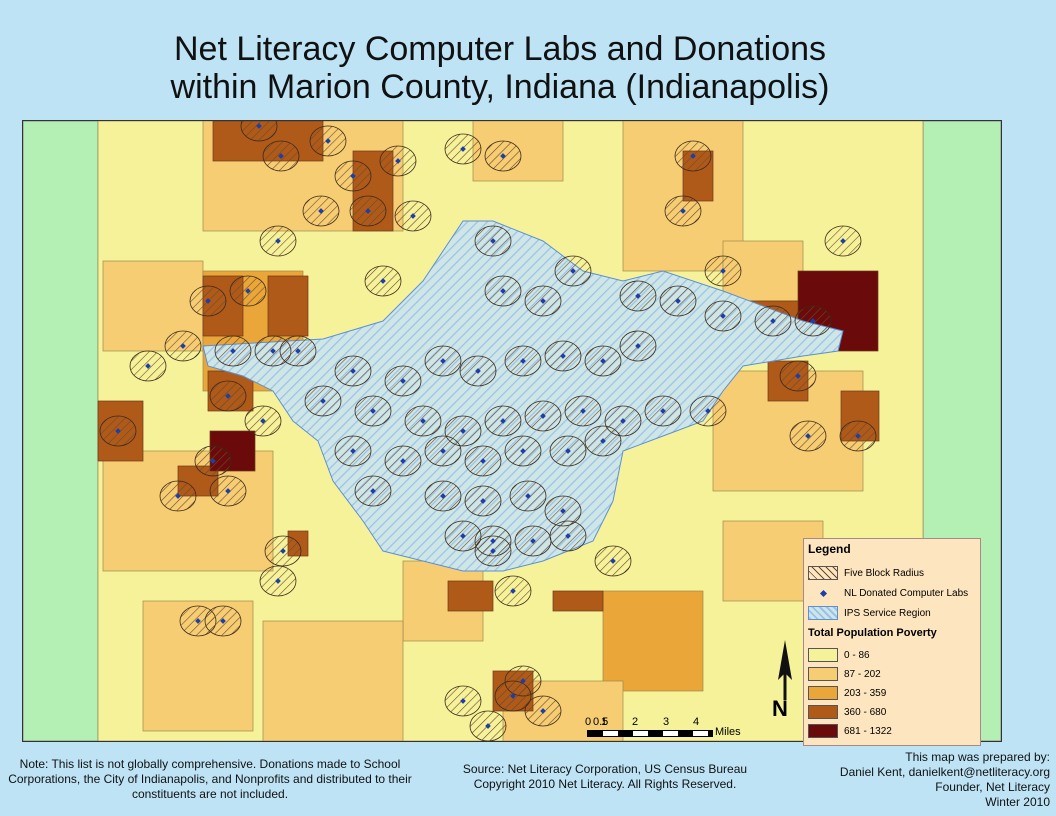  I want to click on scale-label: 0.5, so click(601, 722).